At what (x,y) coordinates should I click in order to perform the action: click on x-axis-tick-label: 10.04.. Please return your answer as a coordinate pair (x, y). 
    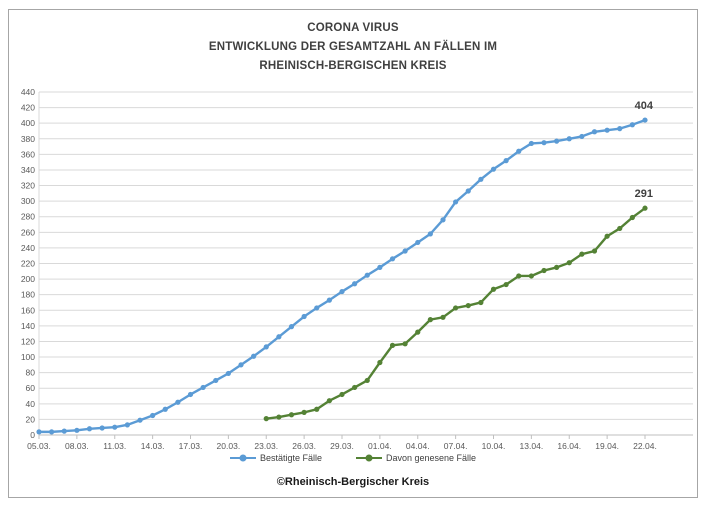
    Looking at the image, I should click on (494, 446).